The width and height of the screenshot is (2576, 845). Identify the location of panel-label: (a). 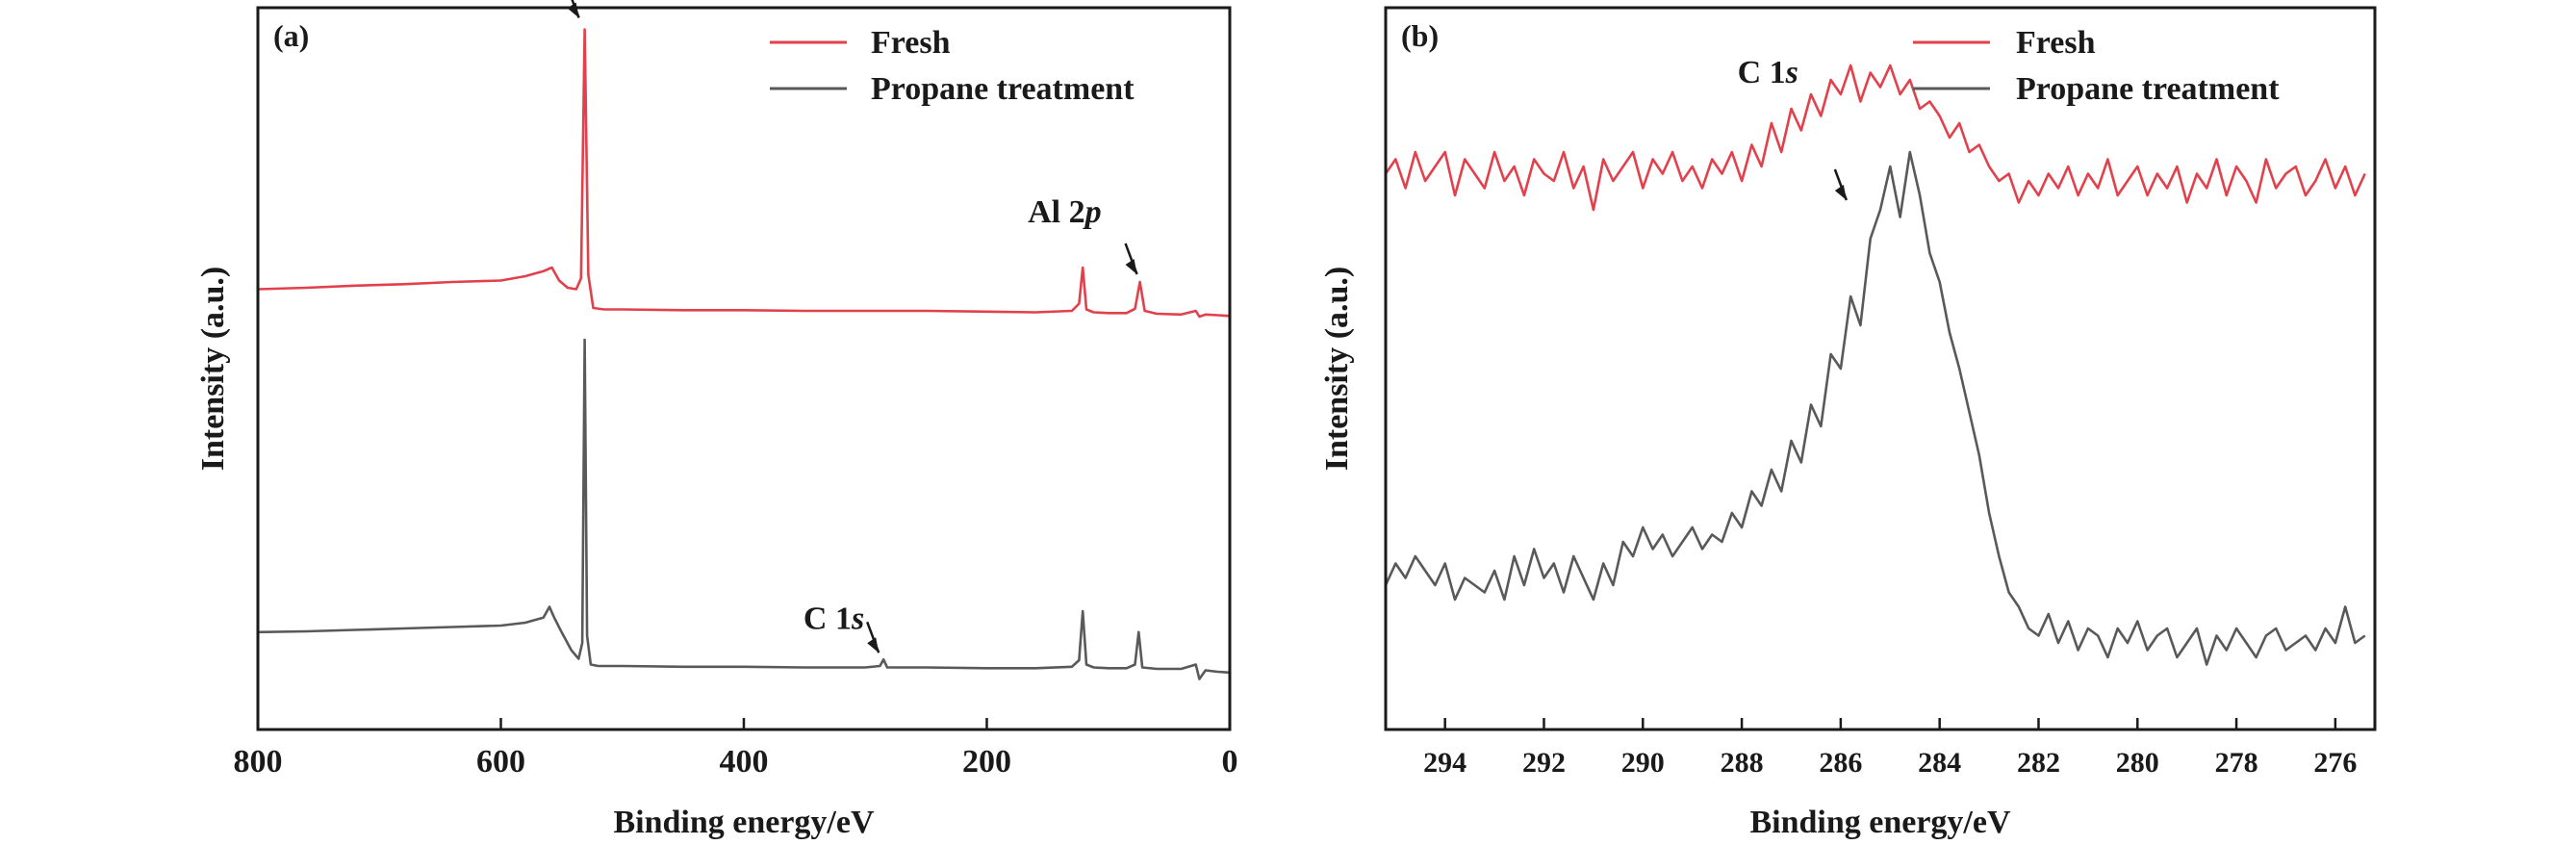
(291, 35).